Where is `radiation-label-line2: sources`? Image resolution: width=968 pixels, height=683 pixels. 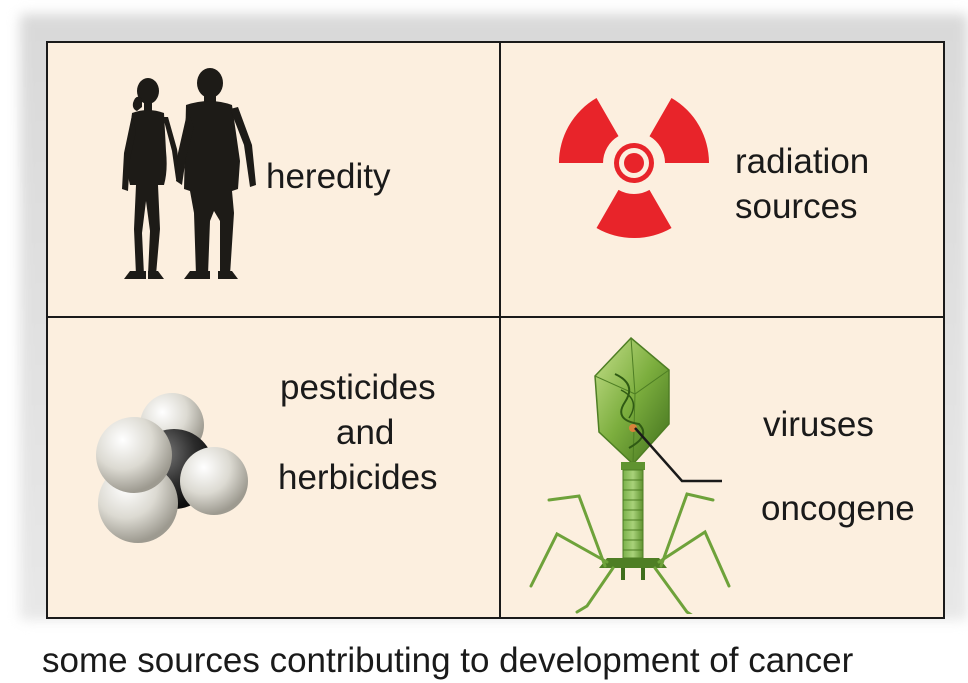
radiation-label-line2: sources is located at coordinates (796, 206).